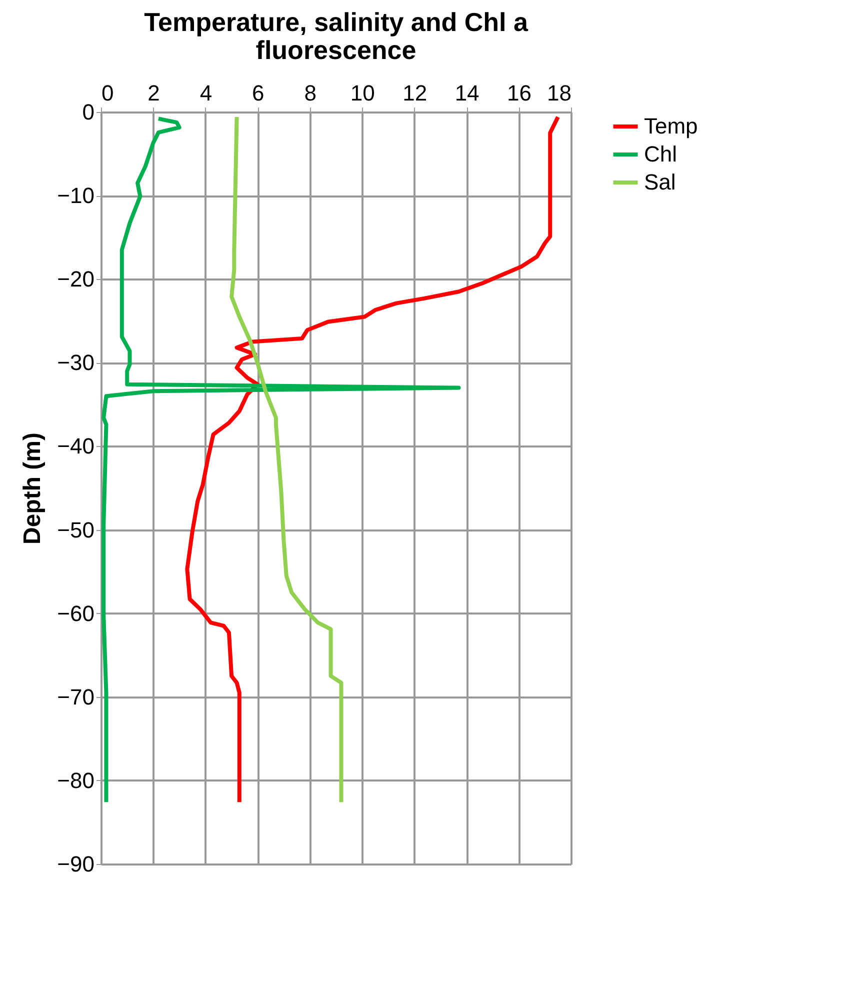 The width and height of the screenshot is (857, 987). What do you see at coordinates (661, 154) in the screenshot?
I see `legend-label: Chl` at bounding box center [661, 154].